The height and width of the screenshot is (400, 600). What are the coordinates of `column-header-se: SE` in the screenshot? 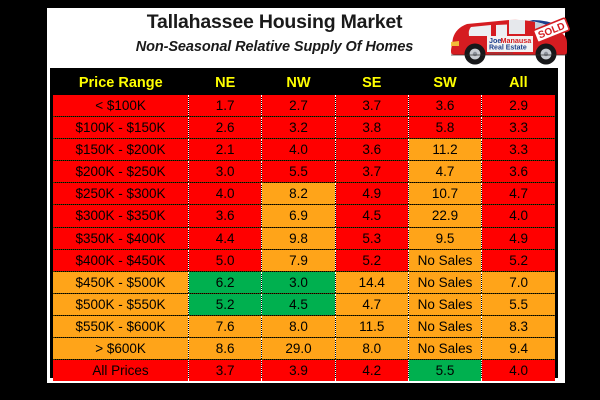 It's located at (372, 83).